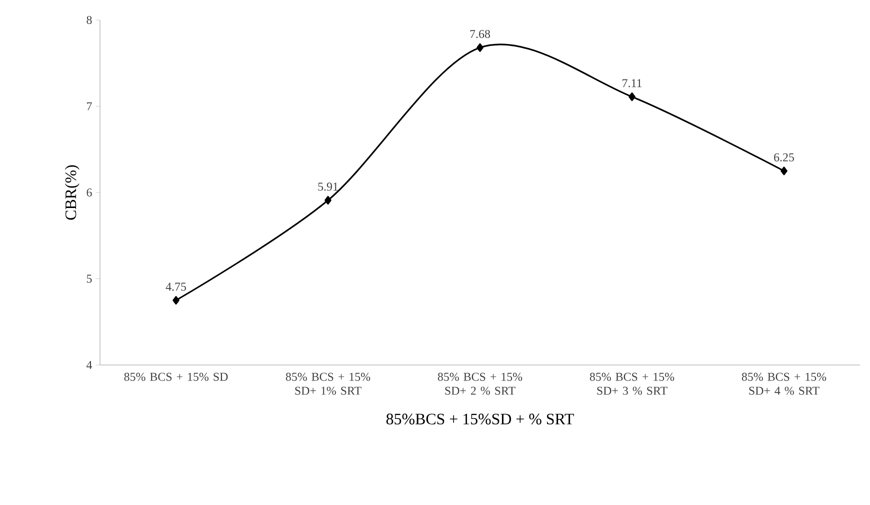 Image resolution: width=870 pixels, height=505 pixels. What do you see at coordinates (89, 106) in the screenshot?
I see `y-tick-label: 7` at bounding box center [89, 106].